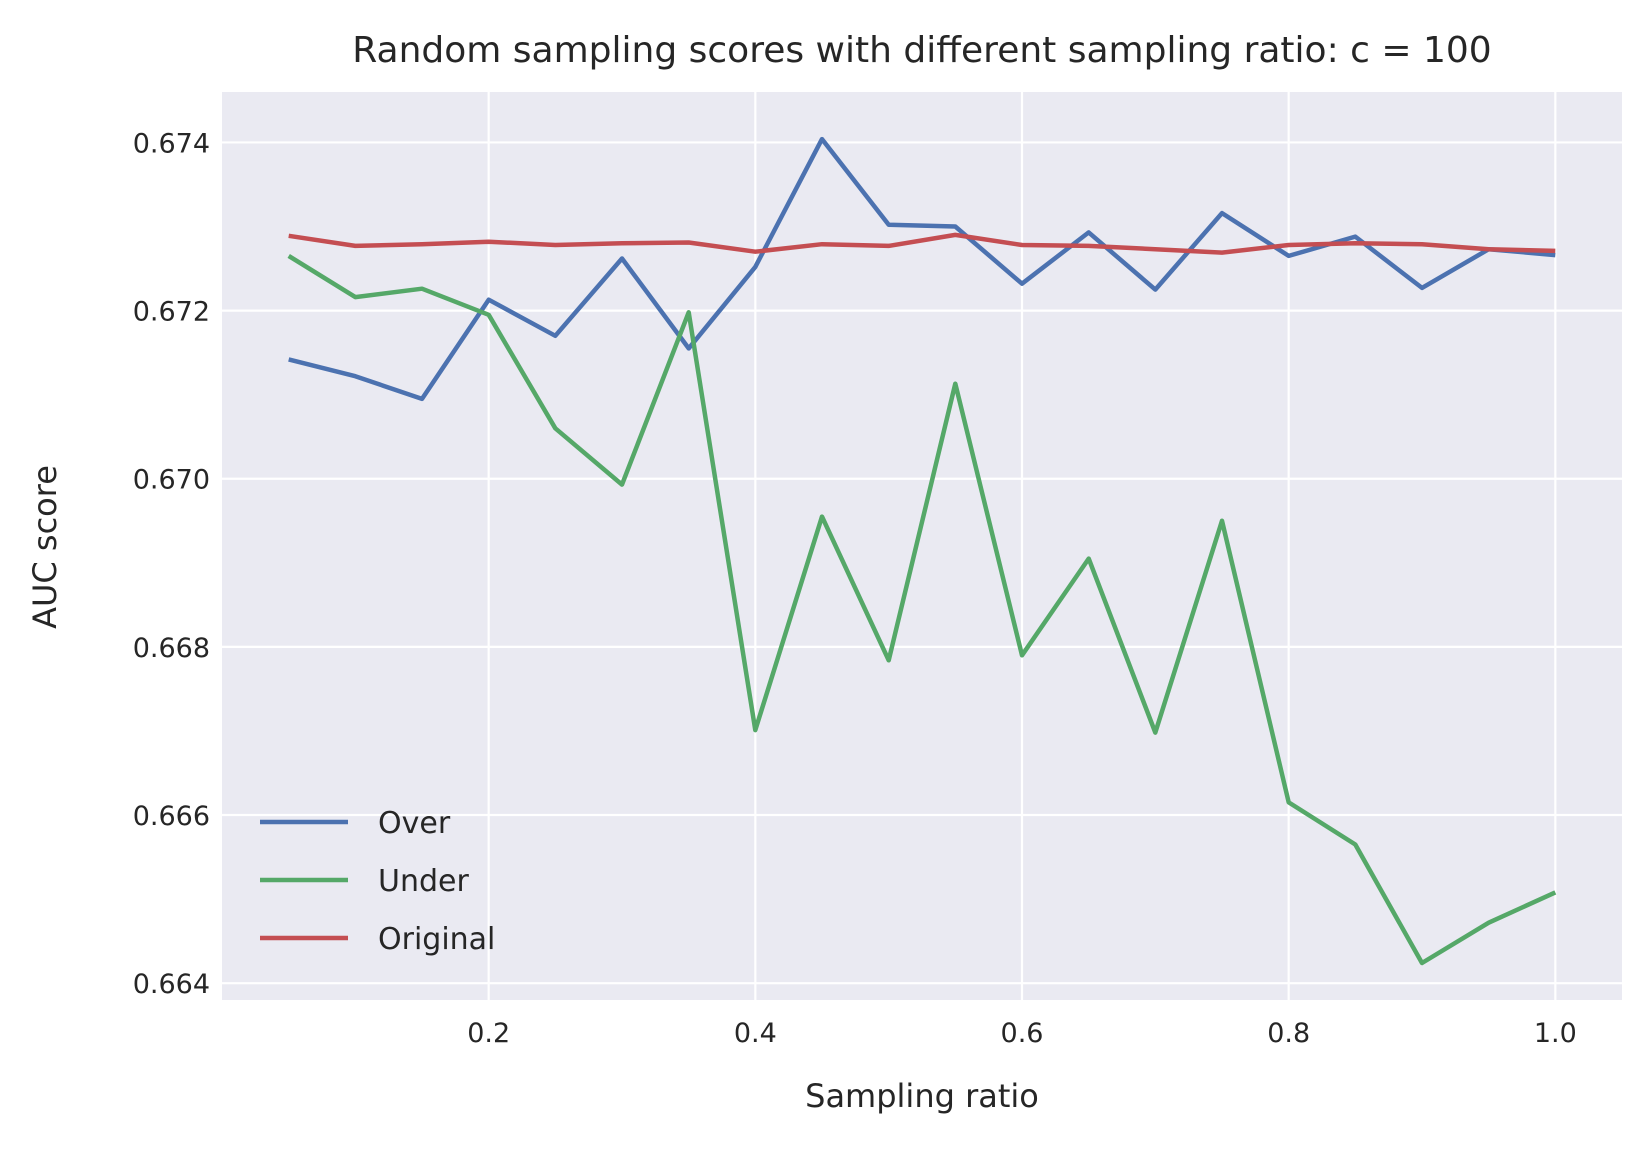  What do you see at coordinates (436, 939) in the screenshot?
I see `legend-label-original: Original` at bounding box center [436, 939].